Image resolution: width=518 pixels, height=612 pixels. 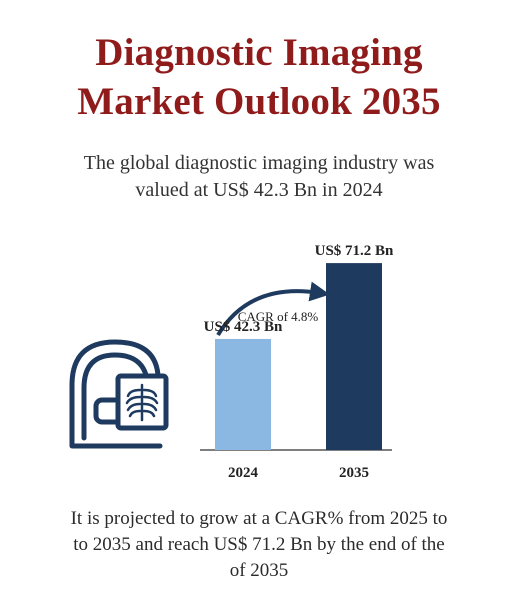 What do you see at coordinates (243, 473) in the screenshot?
I see `tick-label-2024: 2024` at bounding box center [243, 473].